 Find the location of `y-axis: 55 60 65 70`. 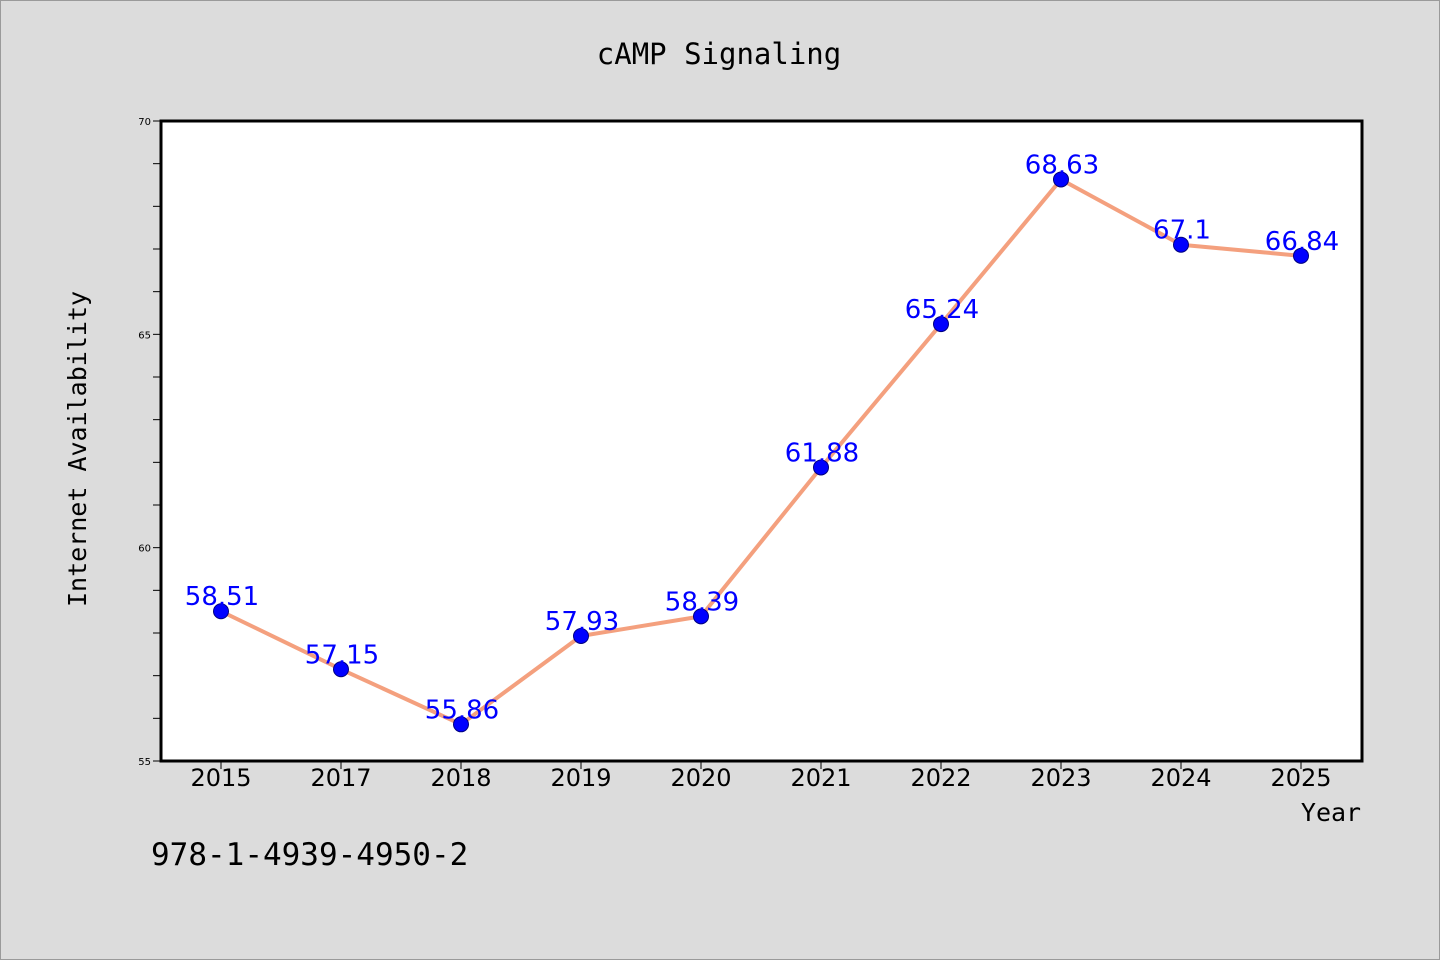

y-axis: 55 60 65 70 is located at coordinates (149, 442).